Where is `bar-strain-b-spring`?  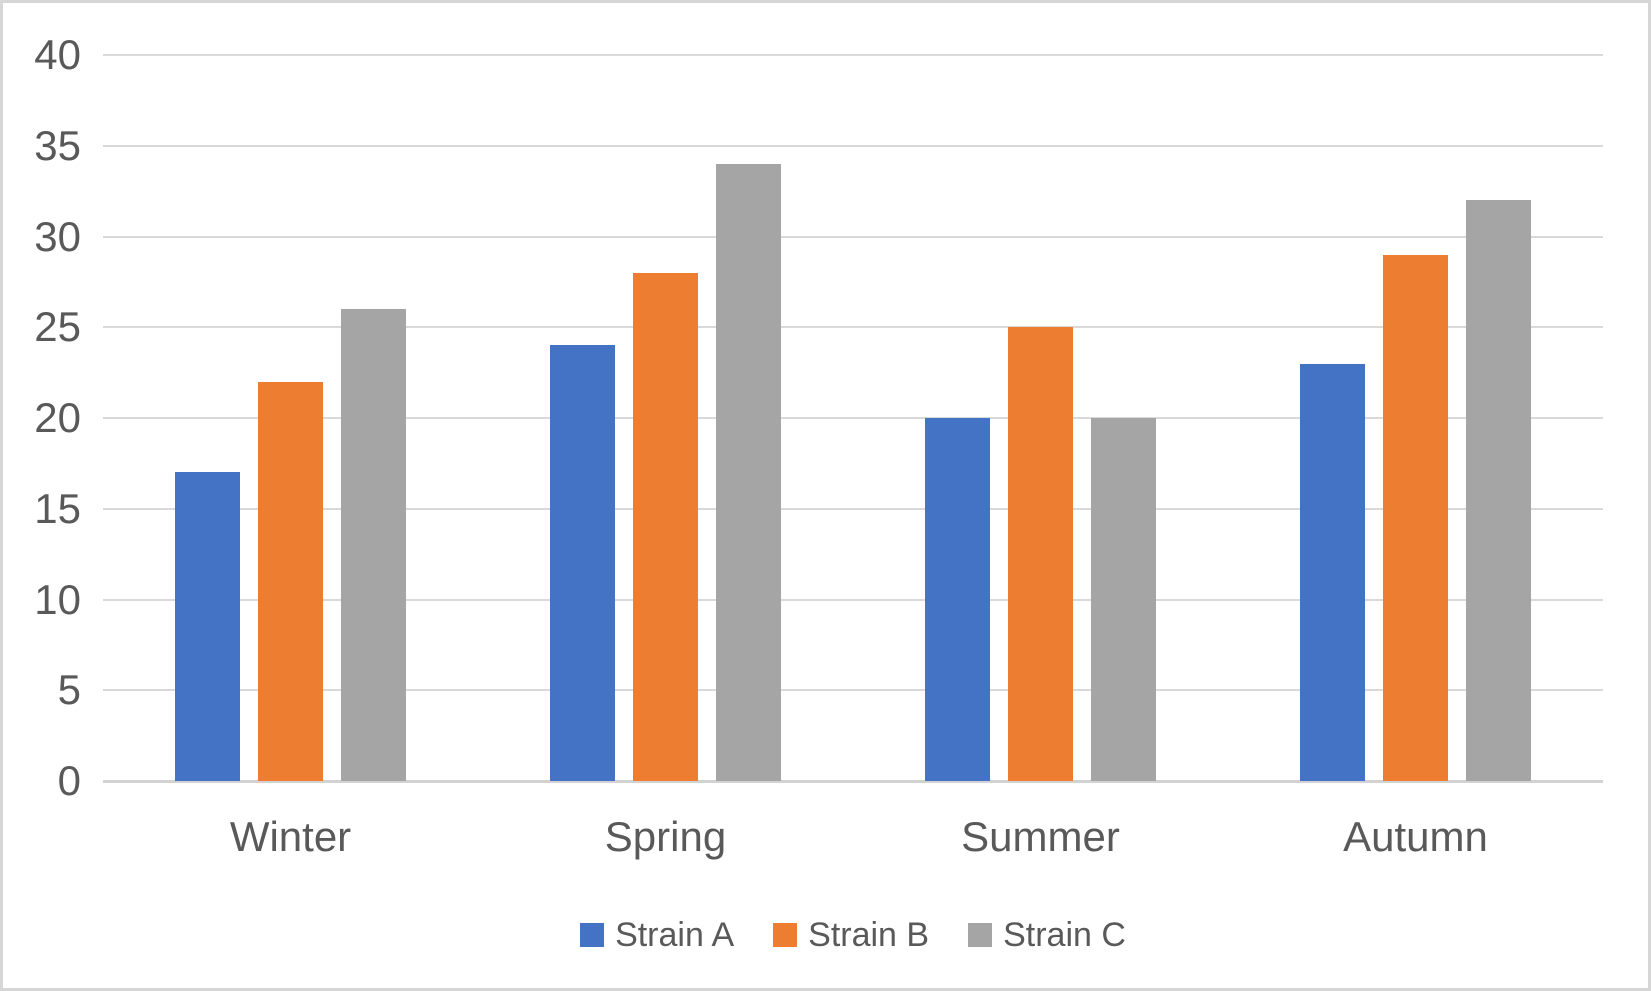
bar-strain-b-spring is located at coordinates (665, 526).